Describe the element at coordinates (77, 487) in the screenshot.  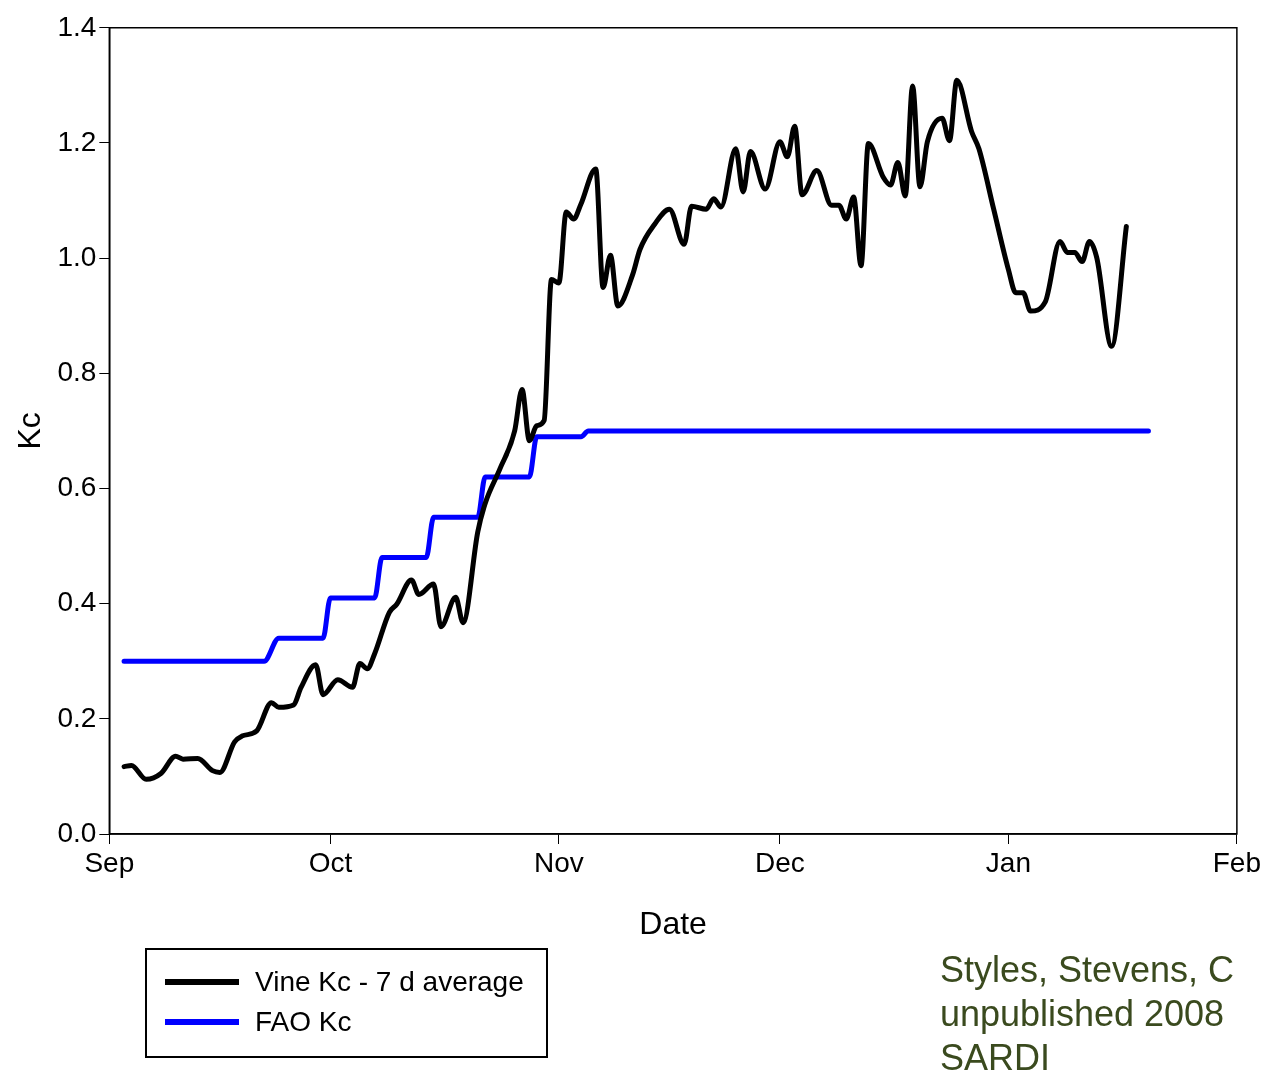
I see `y-tick-label: 0.6` at that location.